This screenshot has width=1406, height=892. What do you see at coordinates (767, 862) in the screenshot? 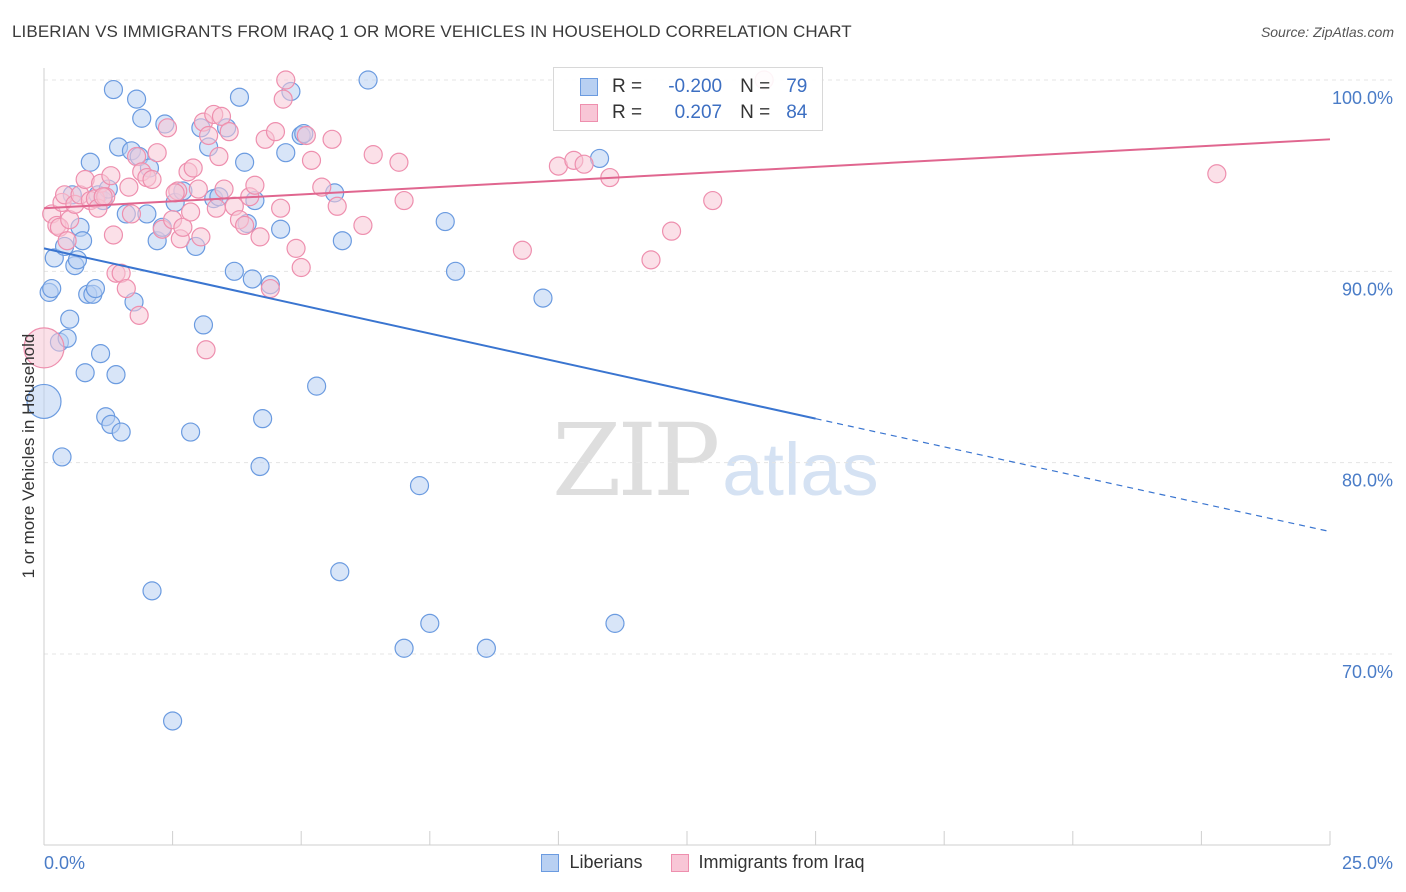
I see `legend-item-iraq: Immigrants from Iraq` at bounding box center [767, 862].